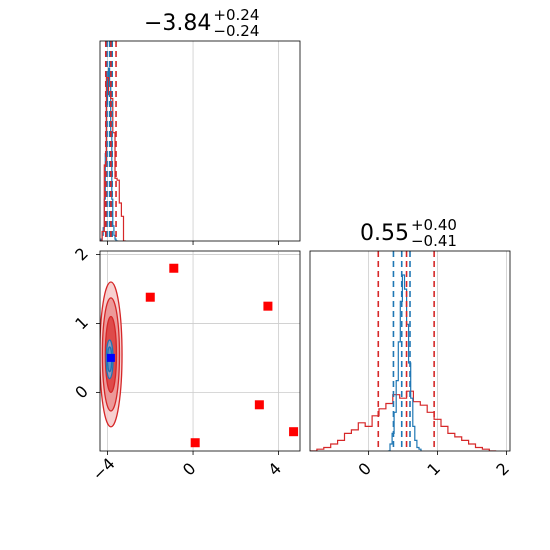  Describe the element at coordinates (502, 469) in the screenshot. I see `tick-label-x-param1-2: 2` at that location.